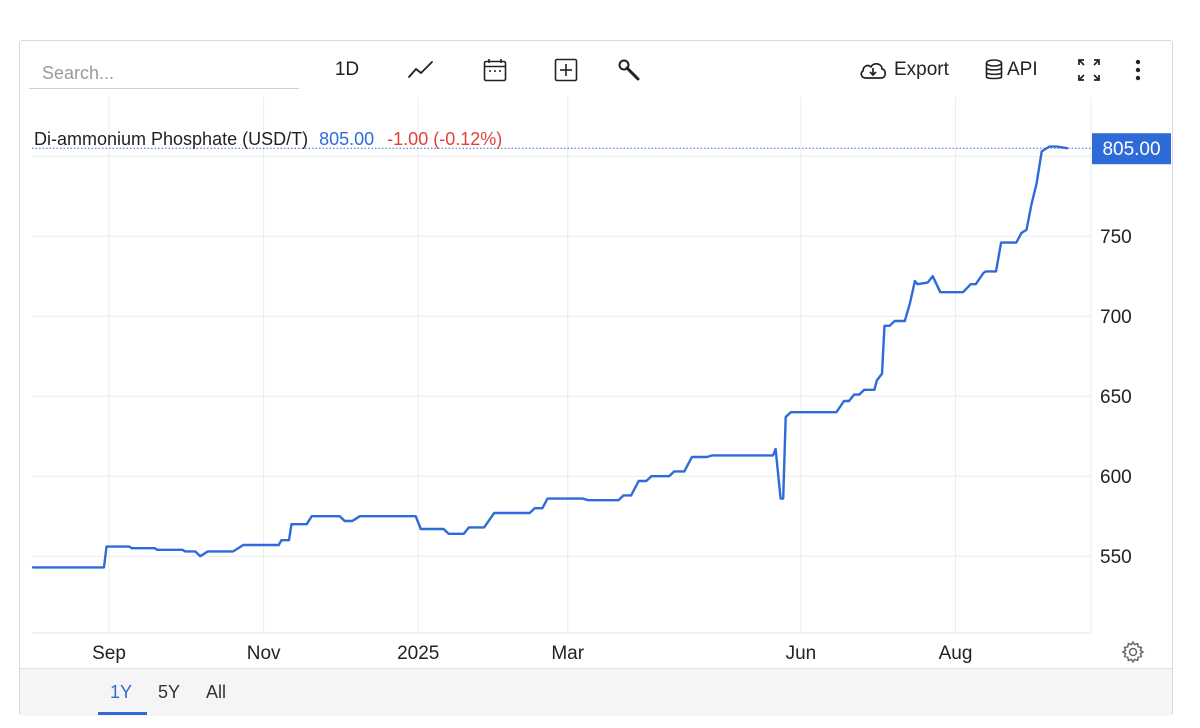  I want to click on export-button: Export, so click(908, 70).